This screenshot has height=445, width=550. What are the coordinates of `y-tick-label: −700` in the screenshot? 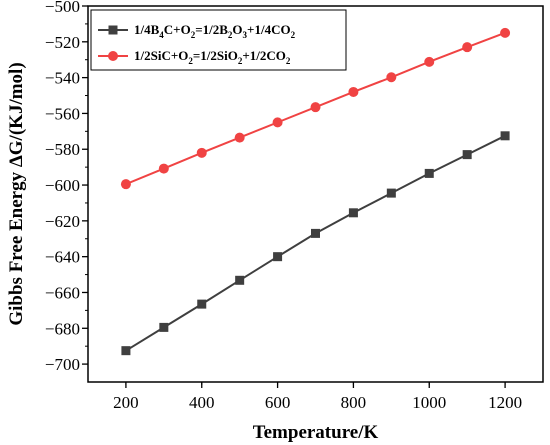 It's located at (62, 364).